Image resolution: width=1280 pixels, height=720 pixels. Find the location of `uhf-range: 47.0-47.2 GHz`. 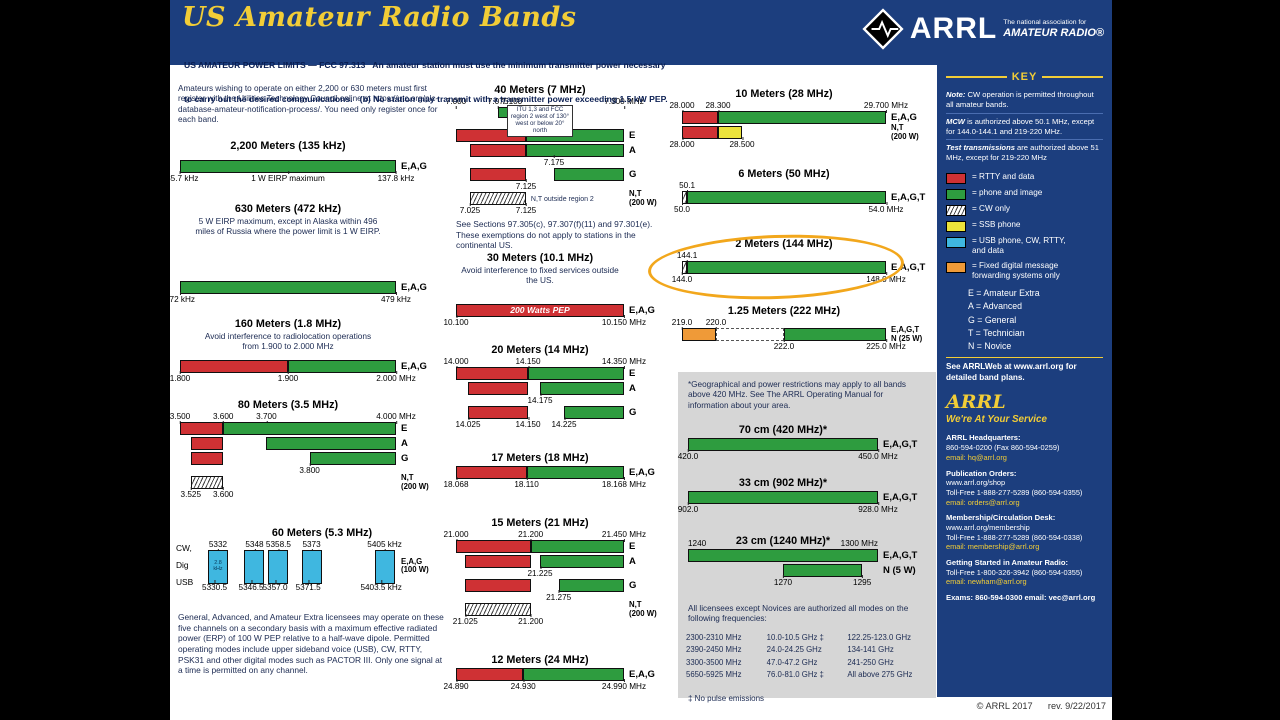

uhf-range: 47.0-47.2 GHz is located at coordinates (792, 662).